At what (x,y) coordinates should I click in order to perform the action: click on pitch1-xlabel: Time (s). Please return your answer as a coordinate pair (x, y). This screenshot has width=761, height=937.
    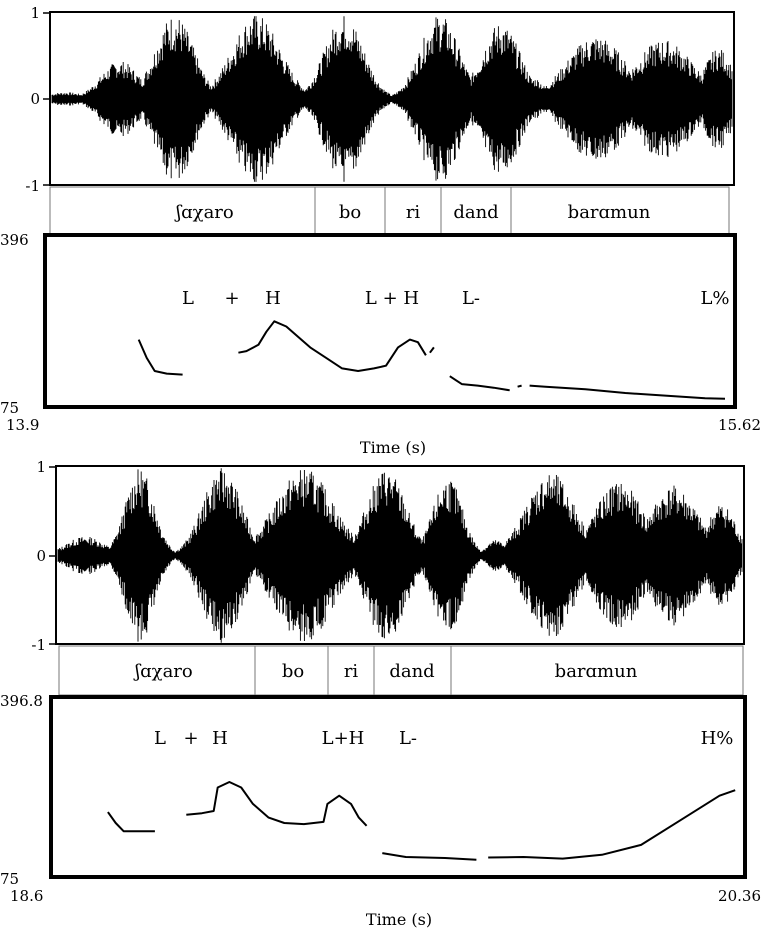
    Looking at the image, I should click on (393, 447).